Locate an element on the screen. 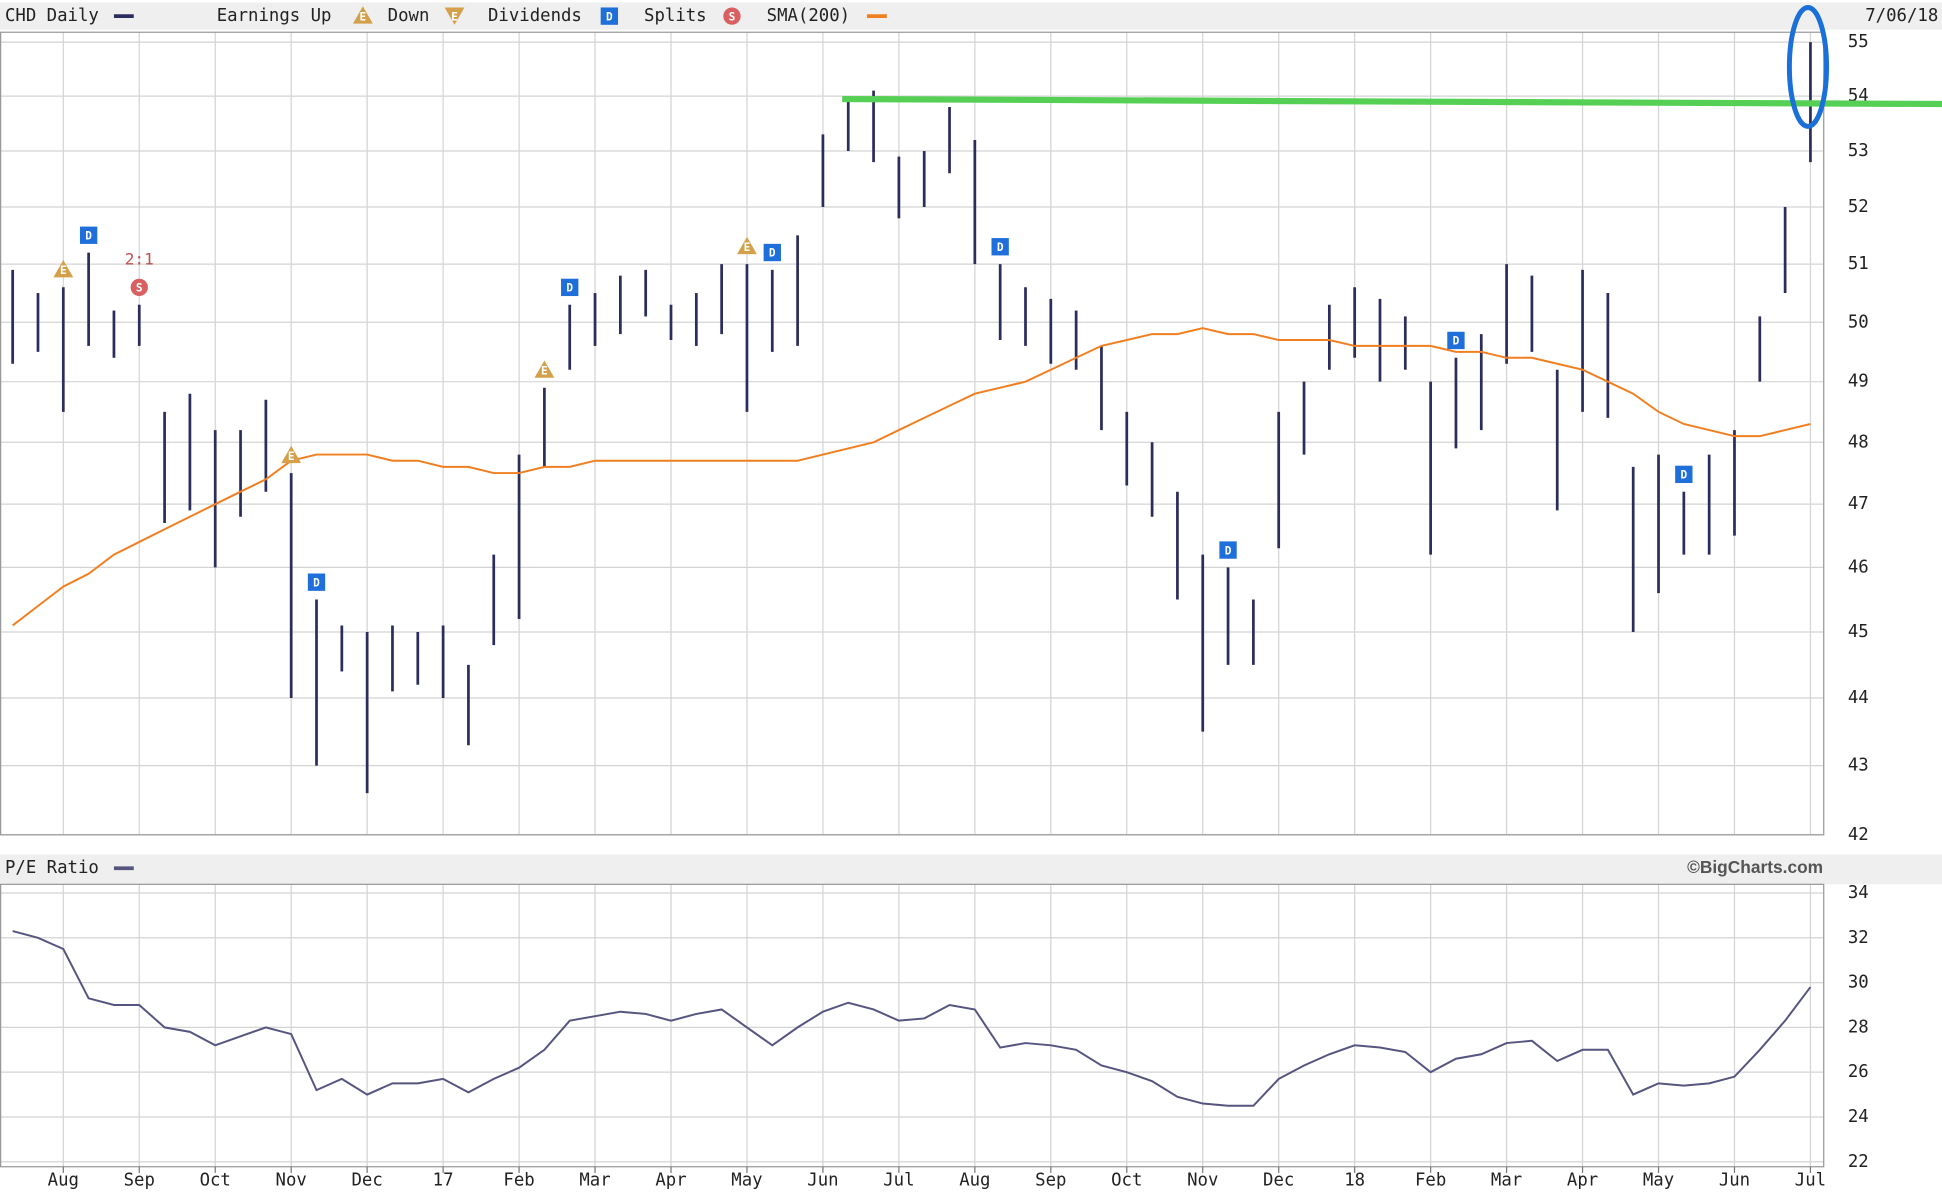 This screenshot has width=1942, height=1194. y-tick-label: 32 is located at coordinates (1858, 938).